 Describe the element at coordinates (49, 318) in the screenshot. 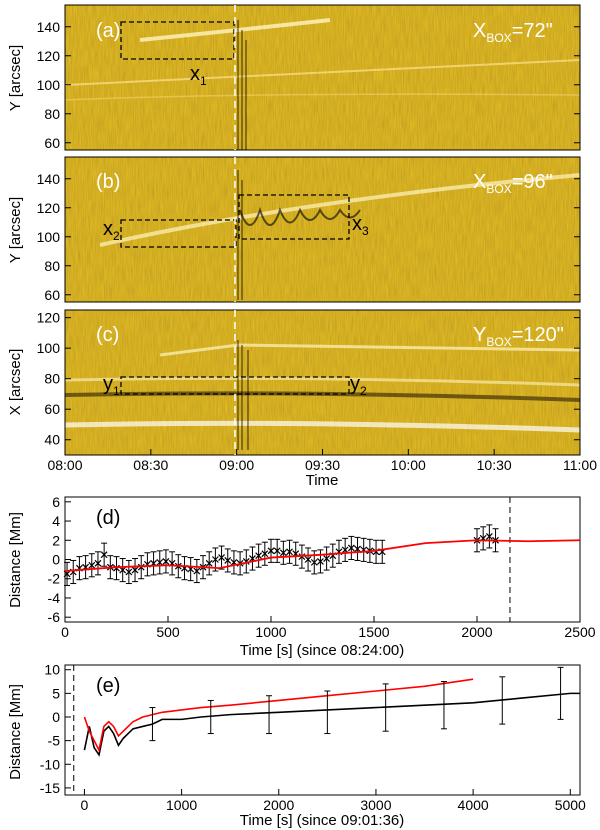

I see `panel-c-ytick-label: 120` at that location.